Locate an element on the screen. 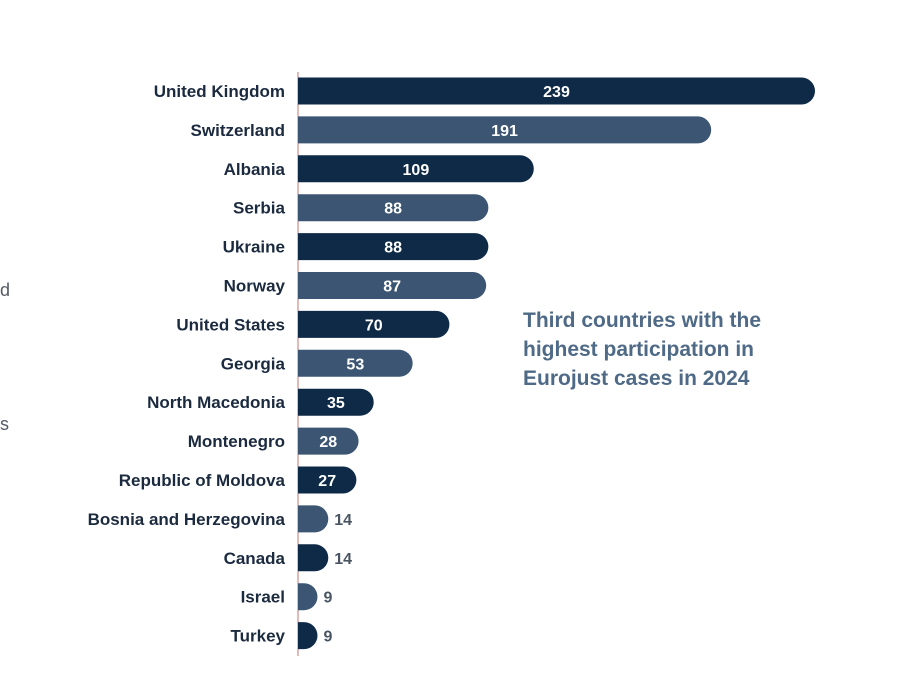  data-label: 35 is located at coordinates (336, 403).